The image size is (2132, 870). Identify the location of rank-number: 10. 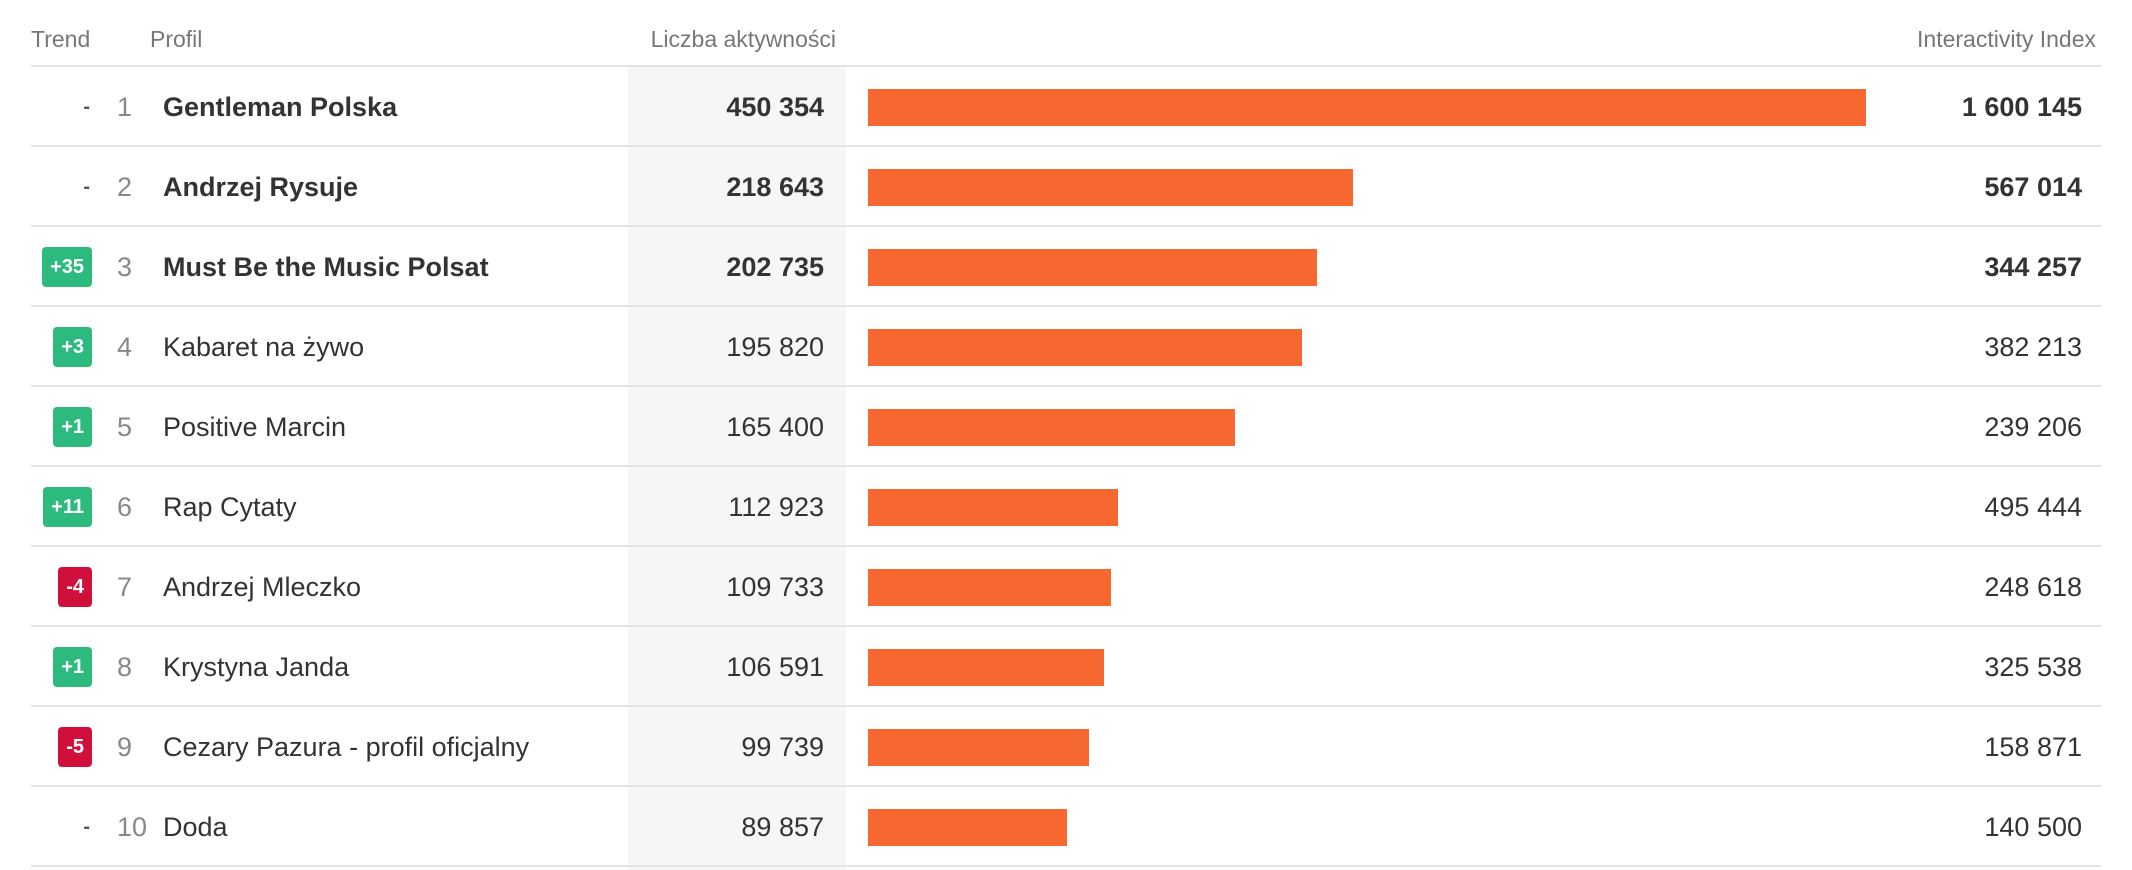
(132, 827).